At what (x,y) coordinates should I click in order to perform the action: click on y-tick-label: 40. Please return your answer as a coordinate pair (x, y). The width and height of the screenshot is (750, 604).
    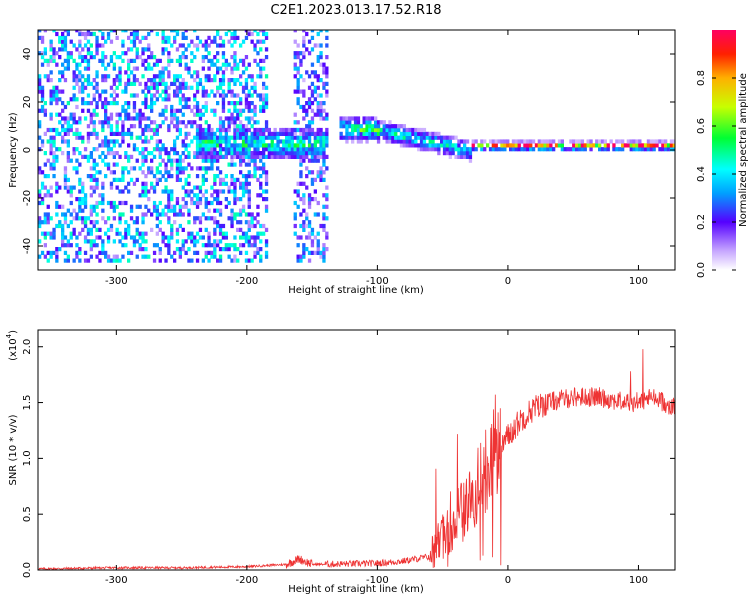
    Looking at the image, I should click on (27, 54).